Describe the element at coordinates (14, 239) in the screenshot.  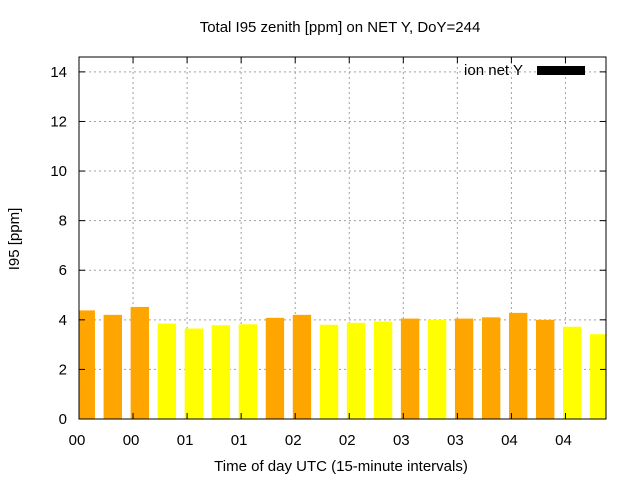
I see `y-axis-label: I95 [ppm]` at that location.